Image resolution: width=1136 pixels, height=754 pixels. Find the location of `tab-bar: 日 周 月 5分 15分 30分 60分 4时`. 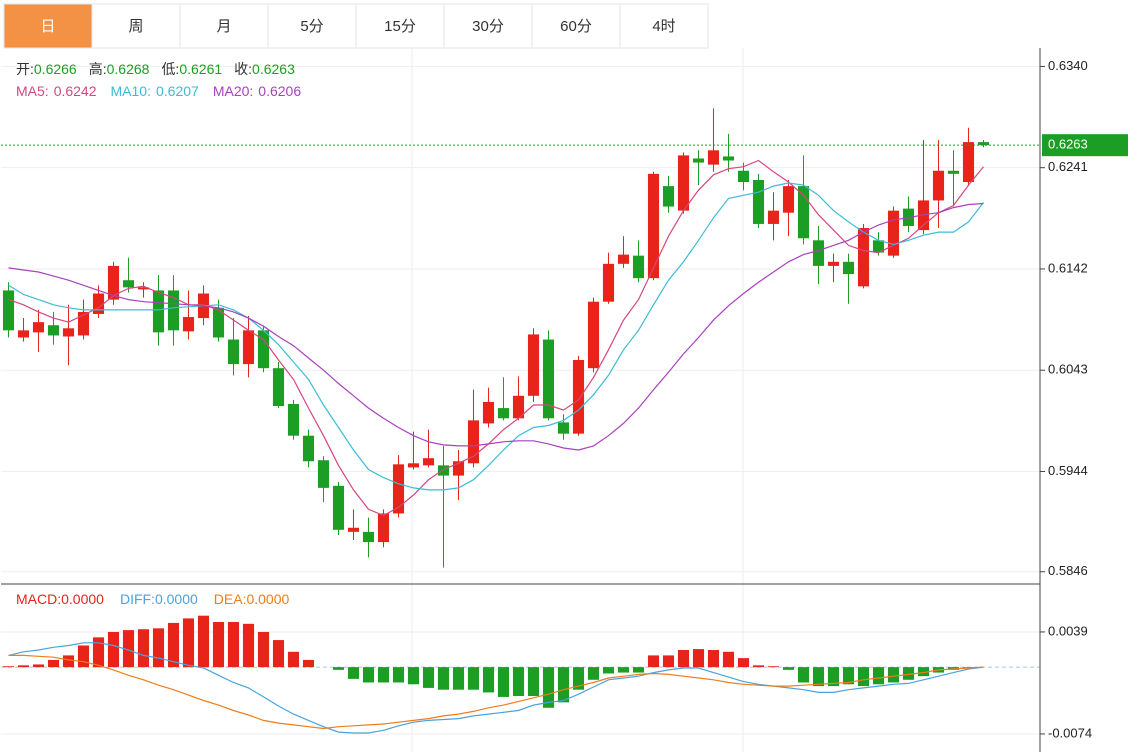

tab-bar: 日 周 月 5分 15分 30分 60分 4时 is located at coordinates (356, 26).